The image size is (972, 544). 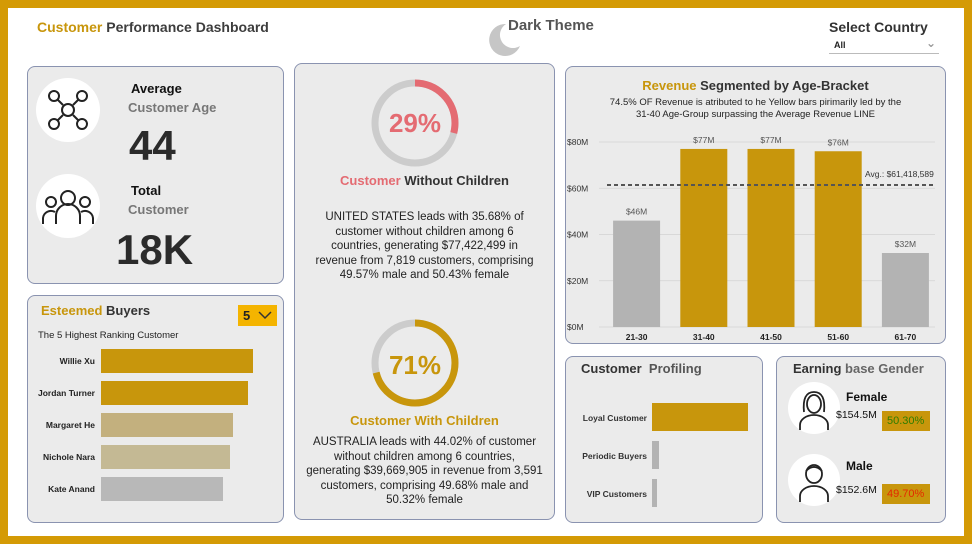 I want to click on profiling-label: VIP Customers, so click(x=616, y=494).